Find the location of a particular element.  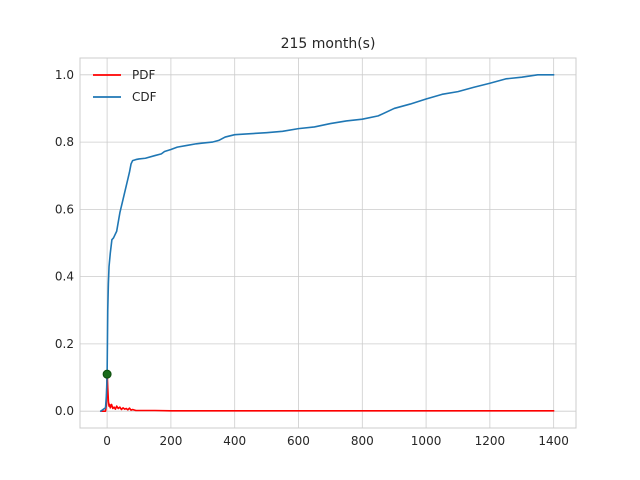

marker-layer is located at coordinates (107, 374).